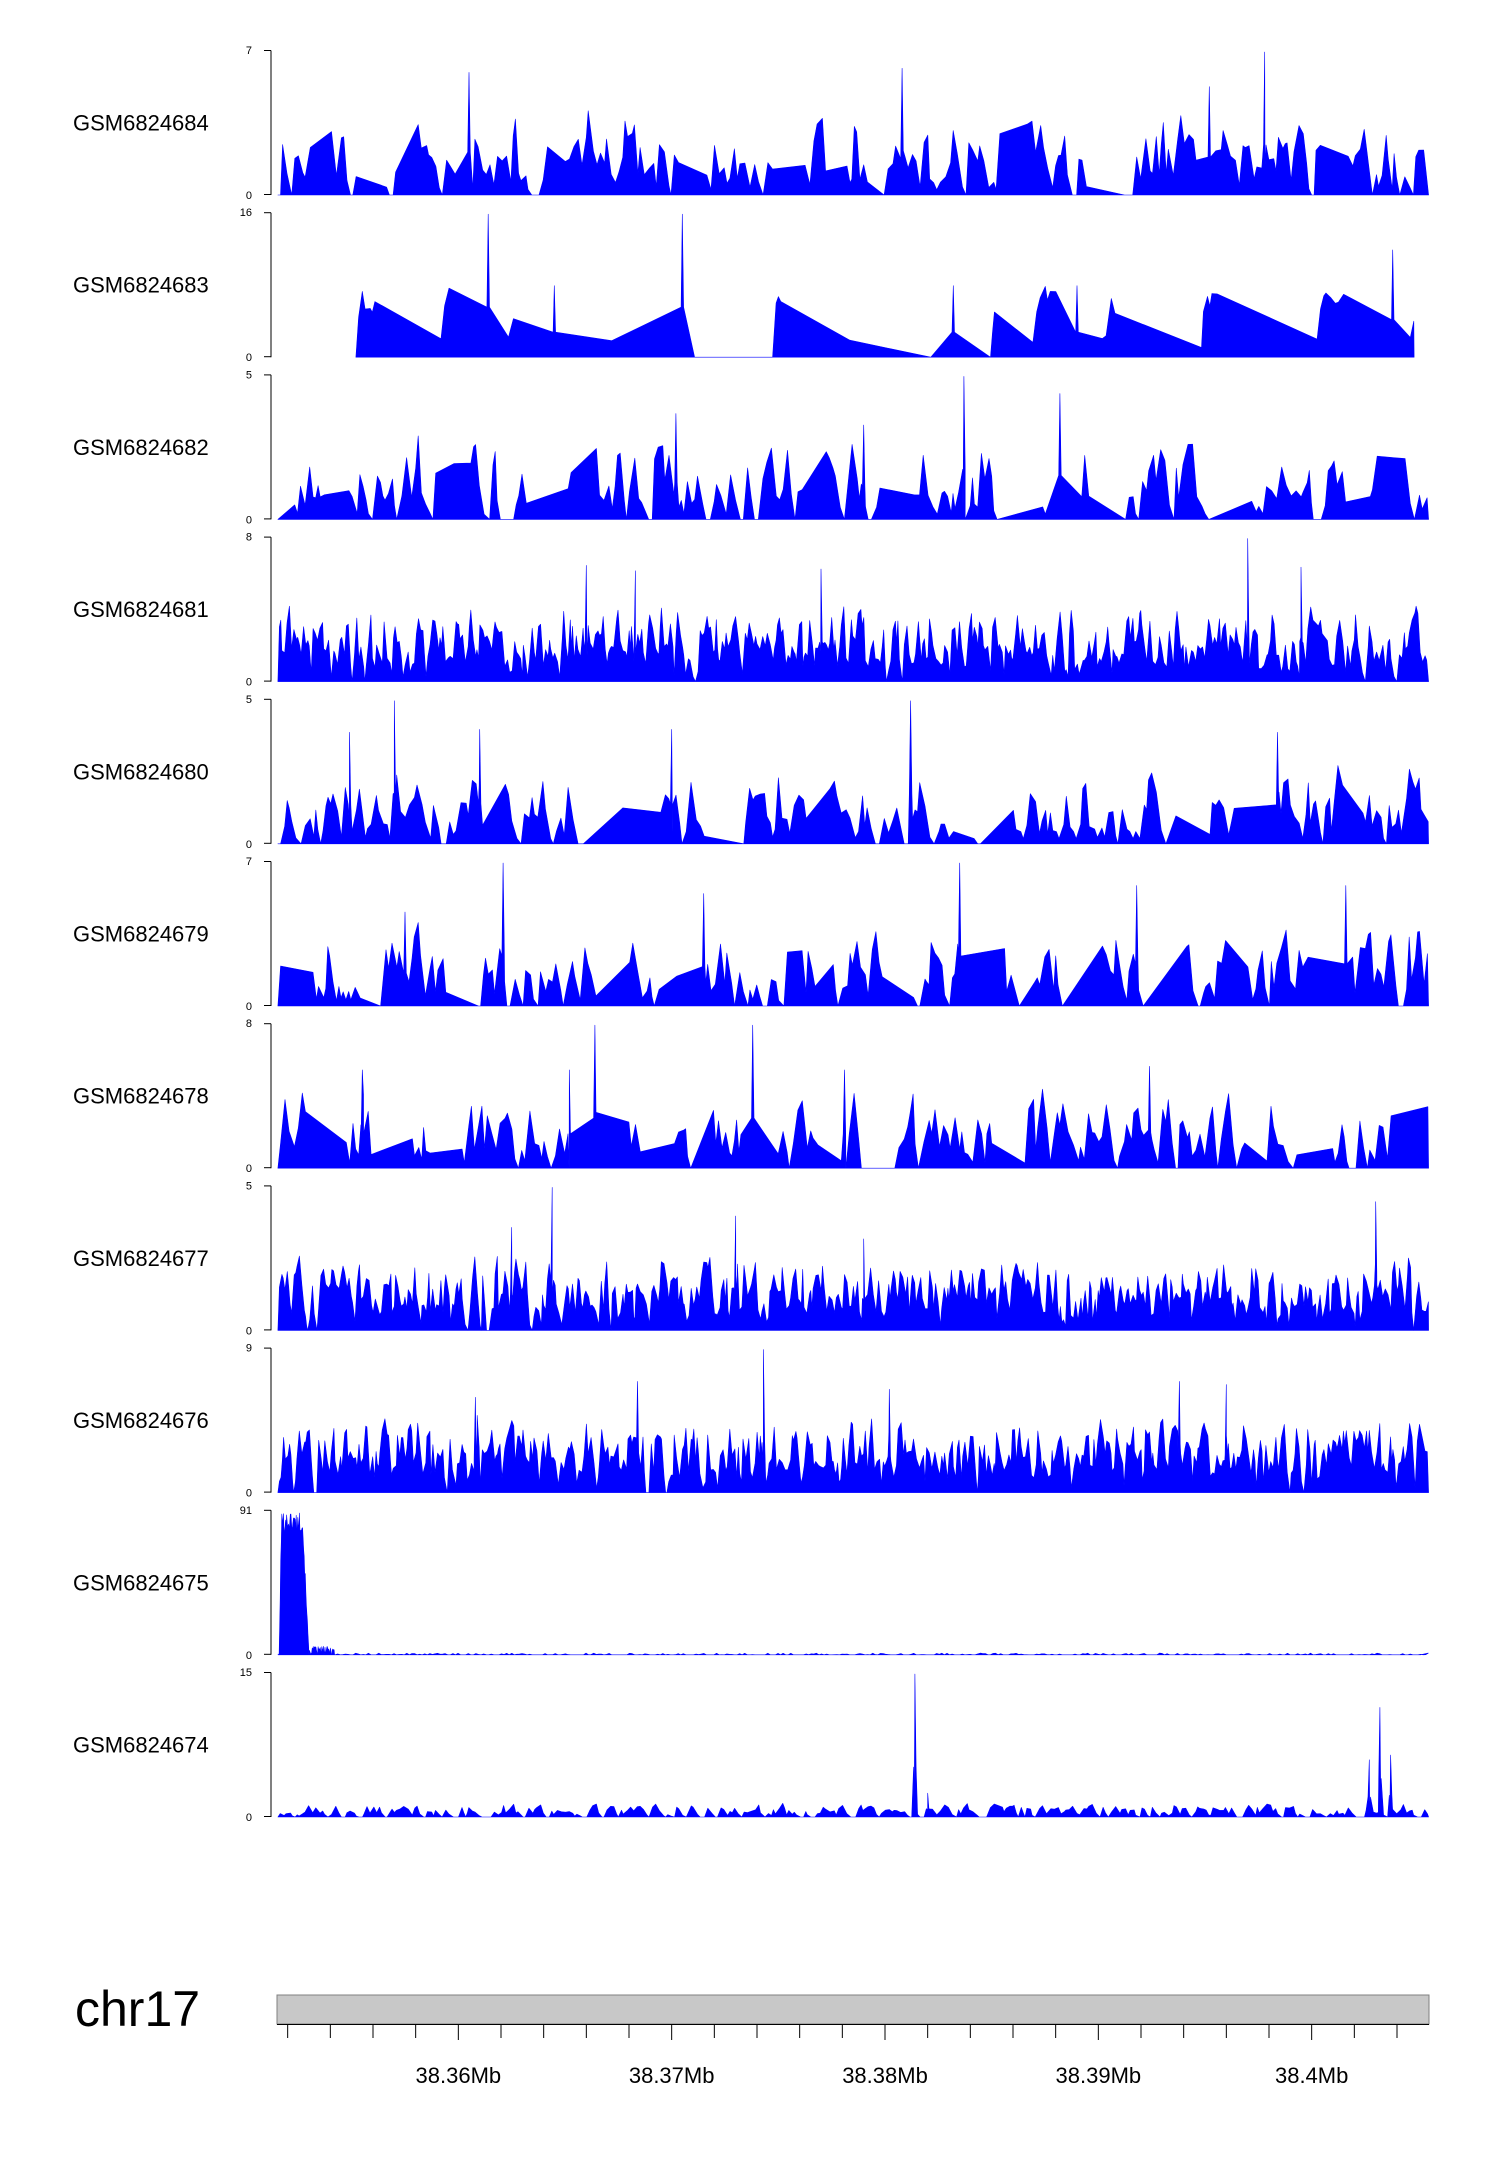  I want to click on track-GSM6824677: GSM6824677 5 0, so click(751, 1258).